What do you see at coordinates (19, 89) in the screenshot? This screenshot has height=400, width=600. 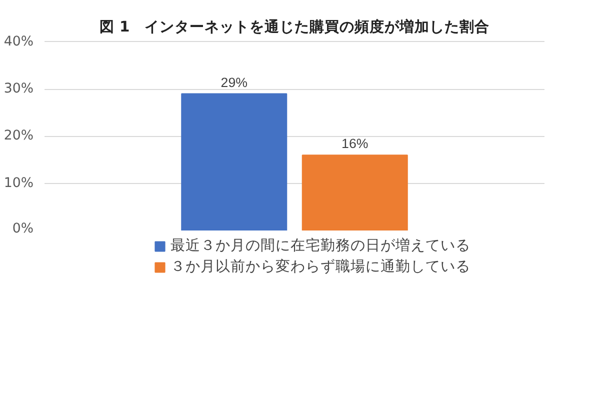 I see `y-tick-label: 30%` at bounding box center [19, 89].